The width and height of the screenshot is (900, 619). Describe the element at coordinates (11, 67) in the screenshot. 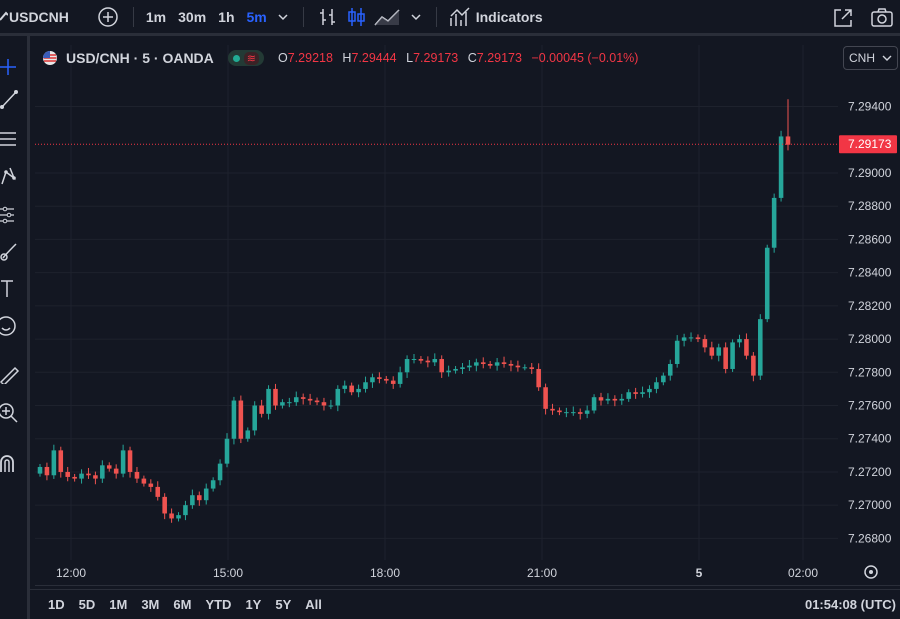

I see `crosshair-icon` at that location.